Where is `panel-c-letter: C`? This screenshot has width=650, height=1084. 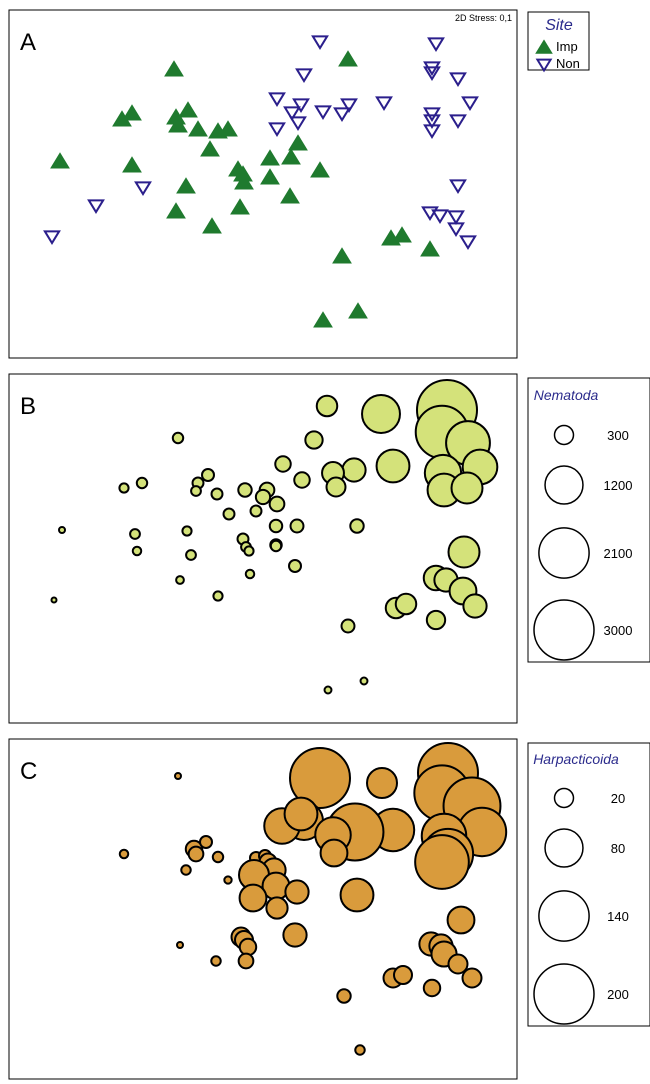
panel-c-letter: C is located at coordinates (28, 771).